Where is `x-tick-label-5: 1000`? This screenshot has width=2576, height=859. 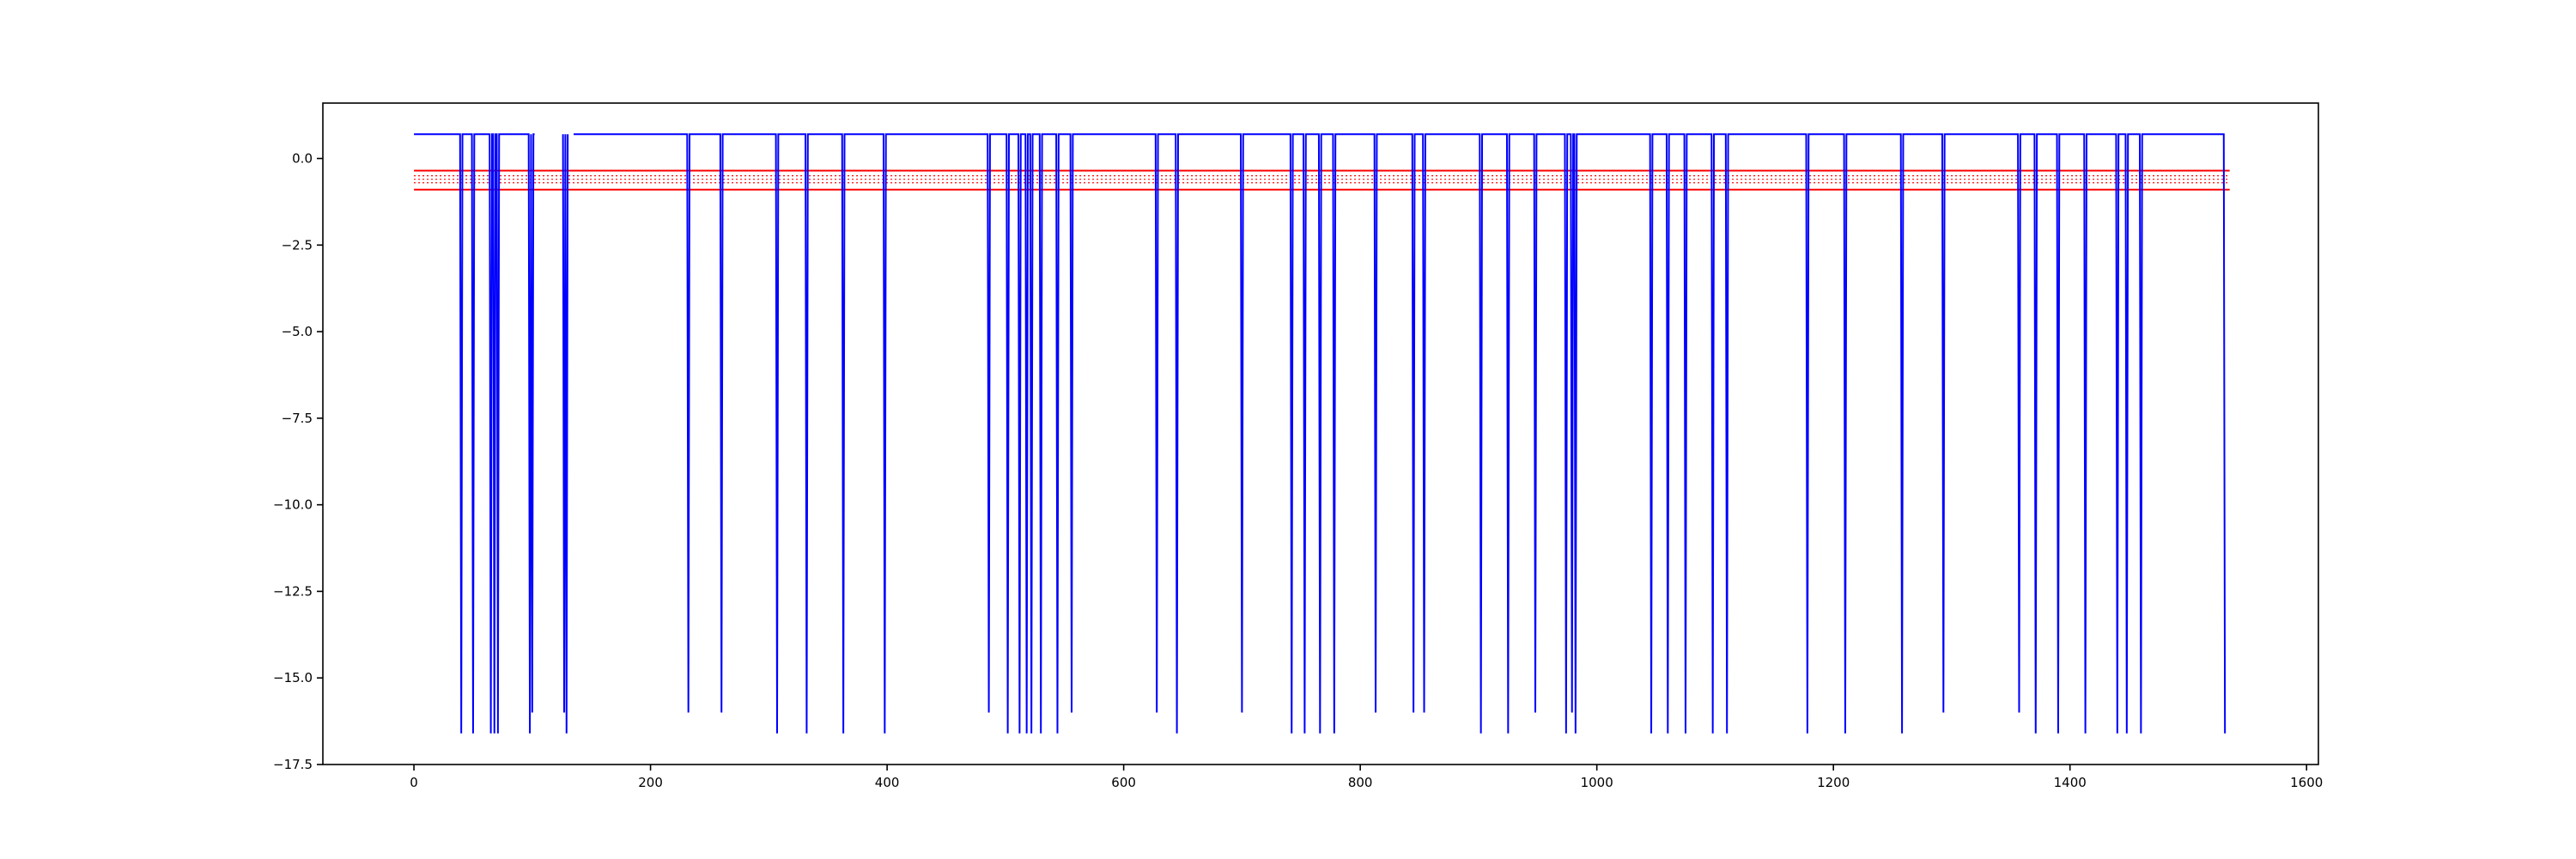
x-tick-label-5: 1000 is located at coordinates (1597, 783).